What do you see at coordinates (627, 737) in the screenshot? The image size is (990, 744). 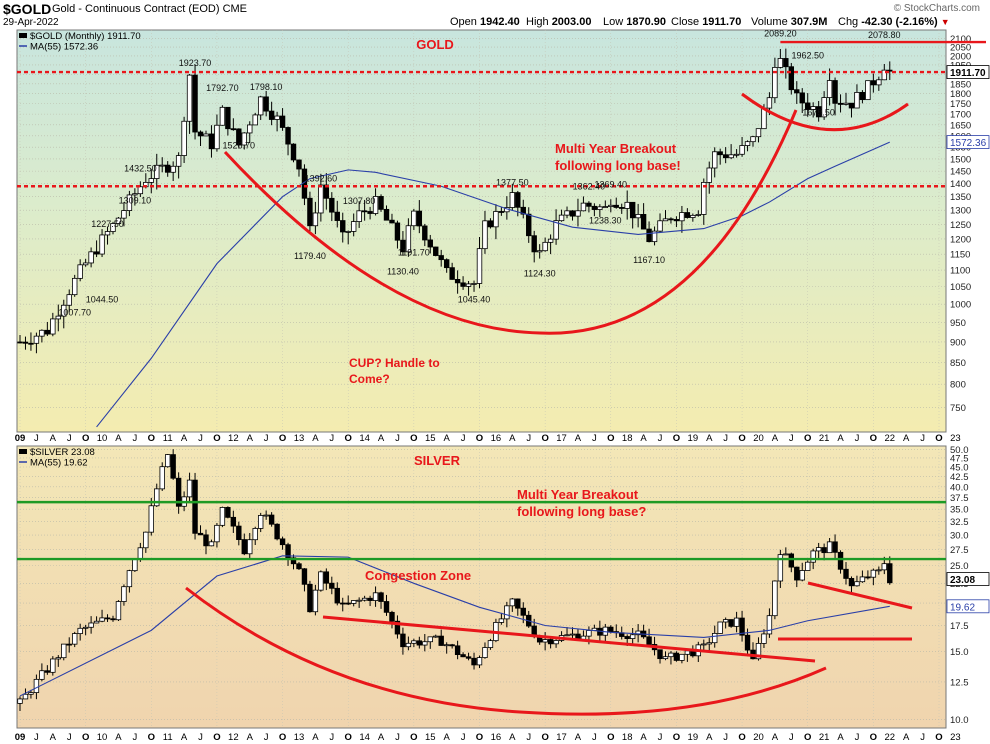 I see `x-tick-label: 18` at bounding box center [627, 737].